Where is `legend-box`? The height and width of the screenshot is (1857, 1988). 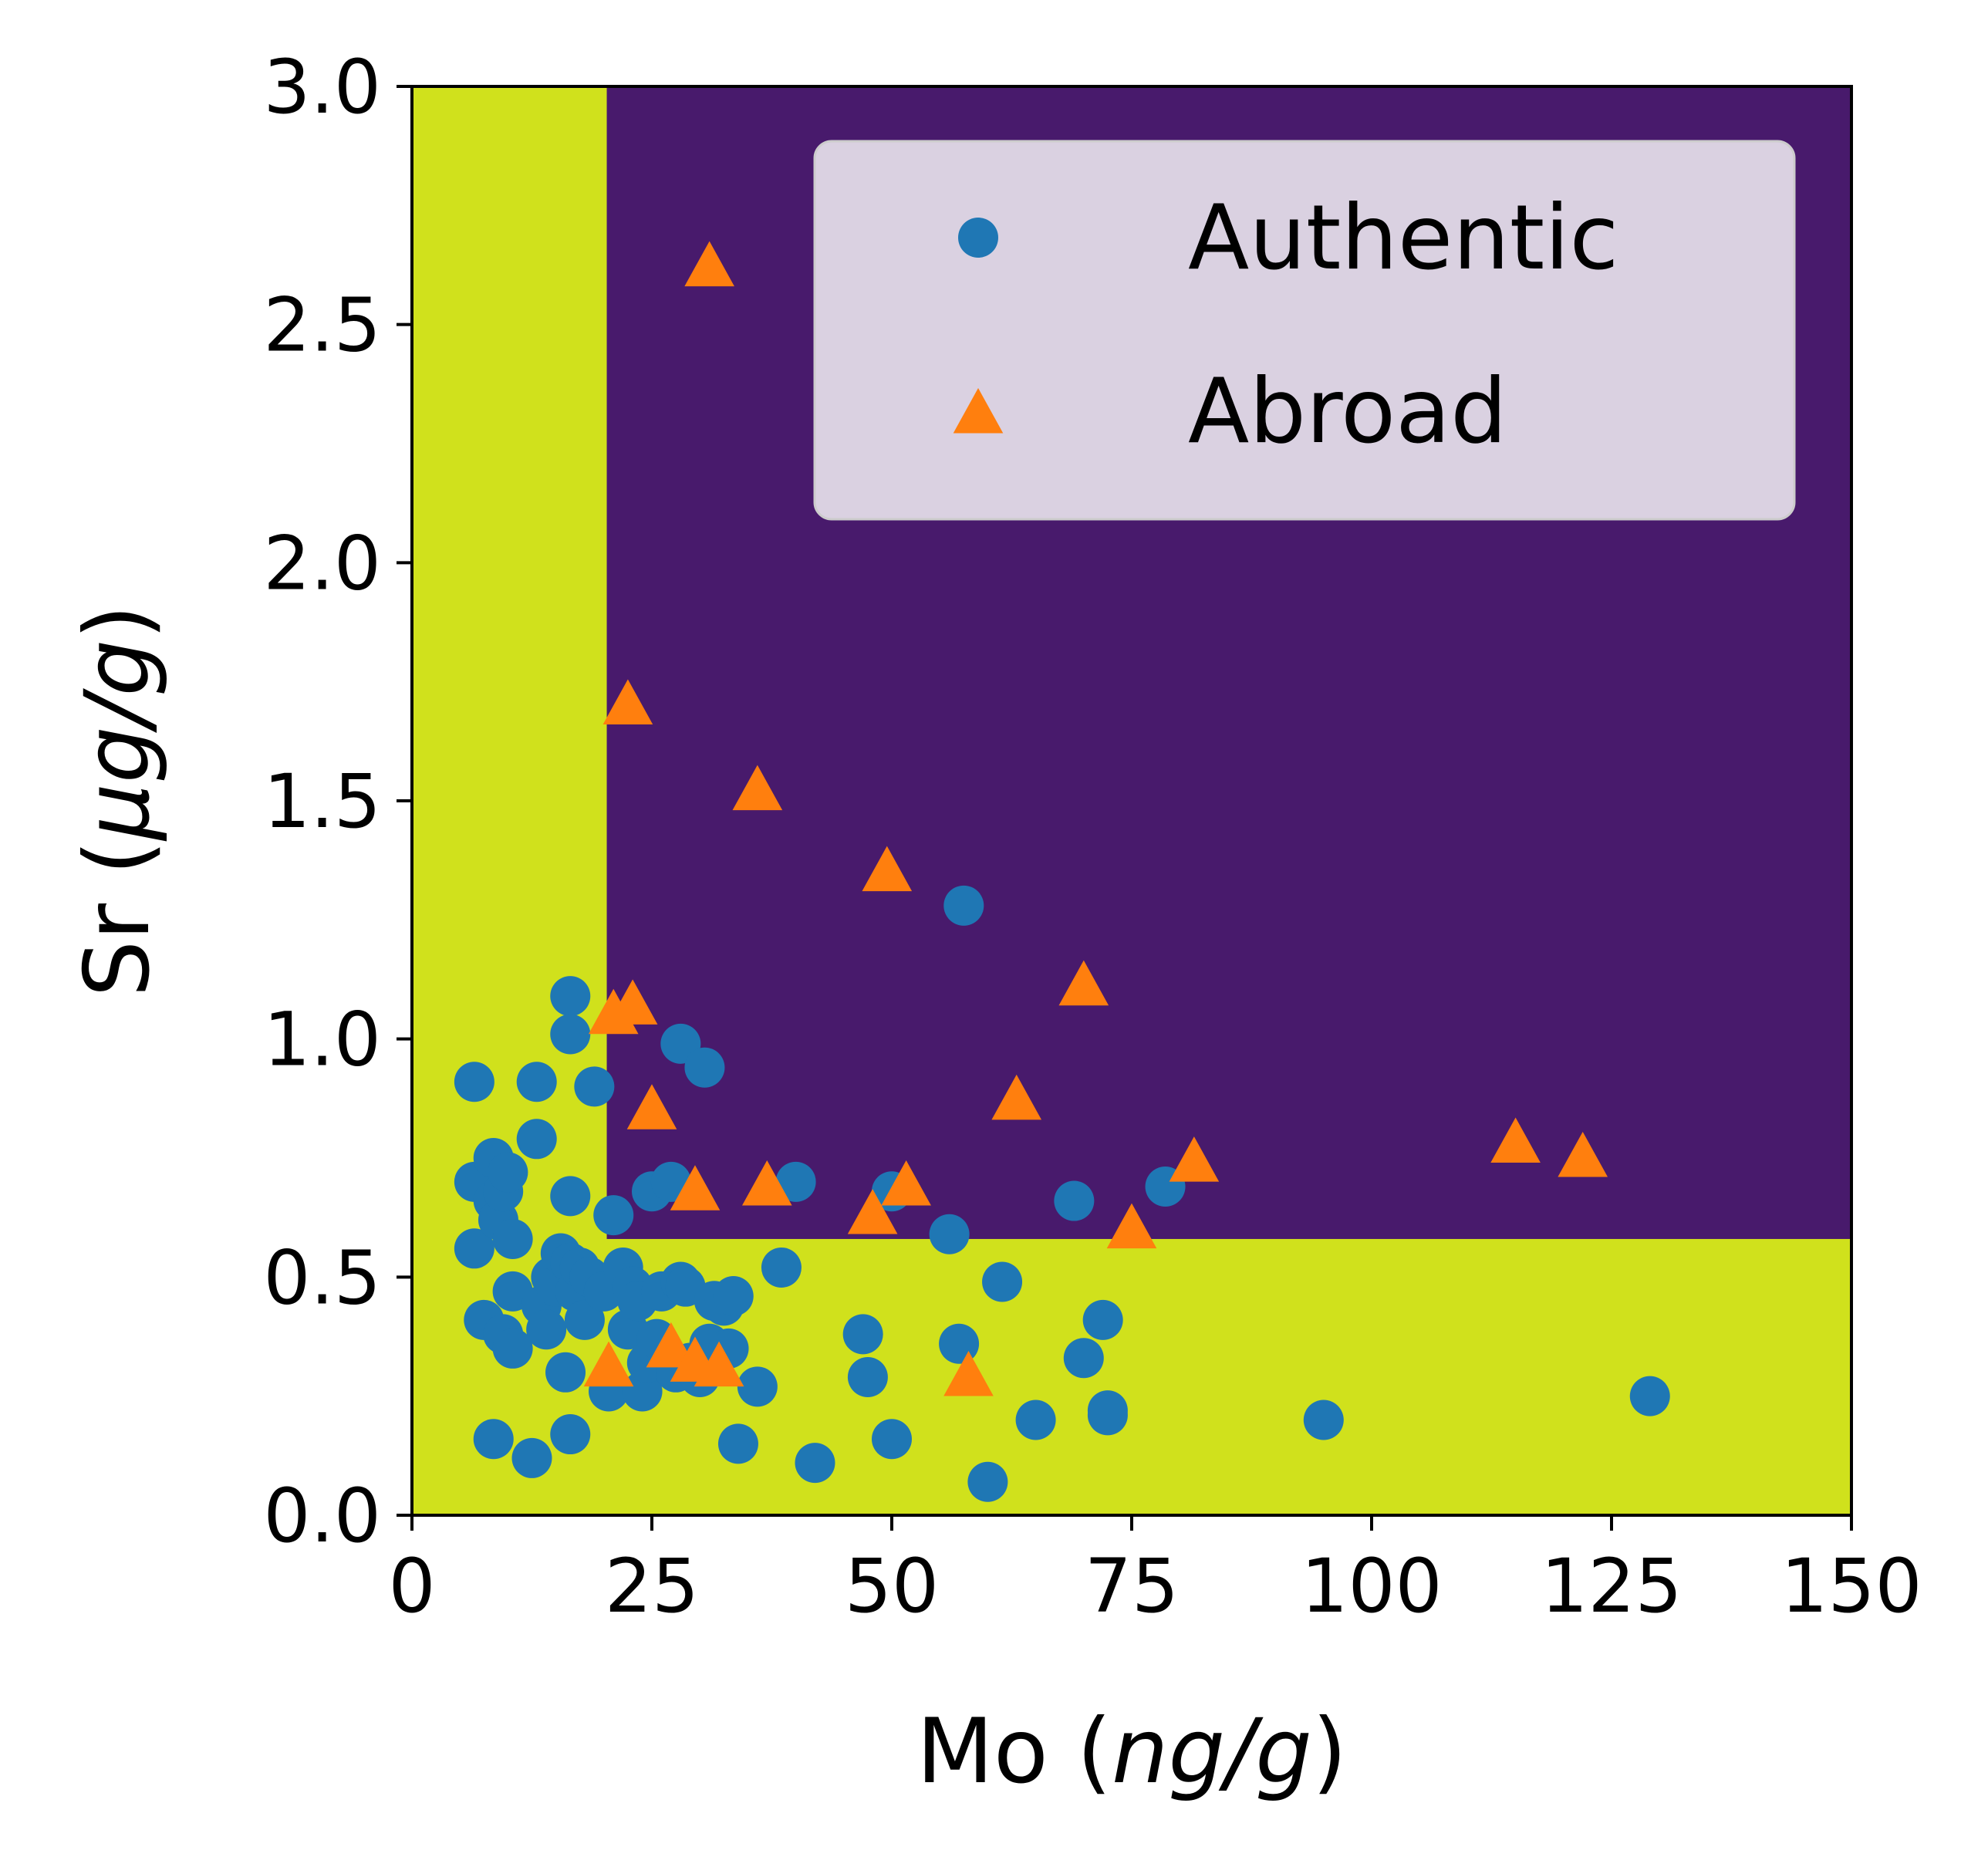
legend-box is located at coordinates (1304, 330).